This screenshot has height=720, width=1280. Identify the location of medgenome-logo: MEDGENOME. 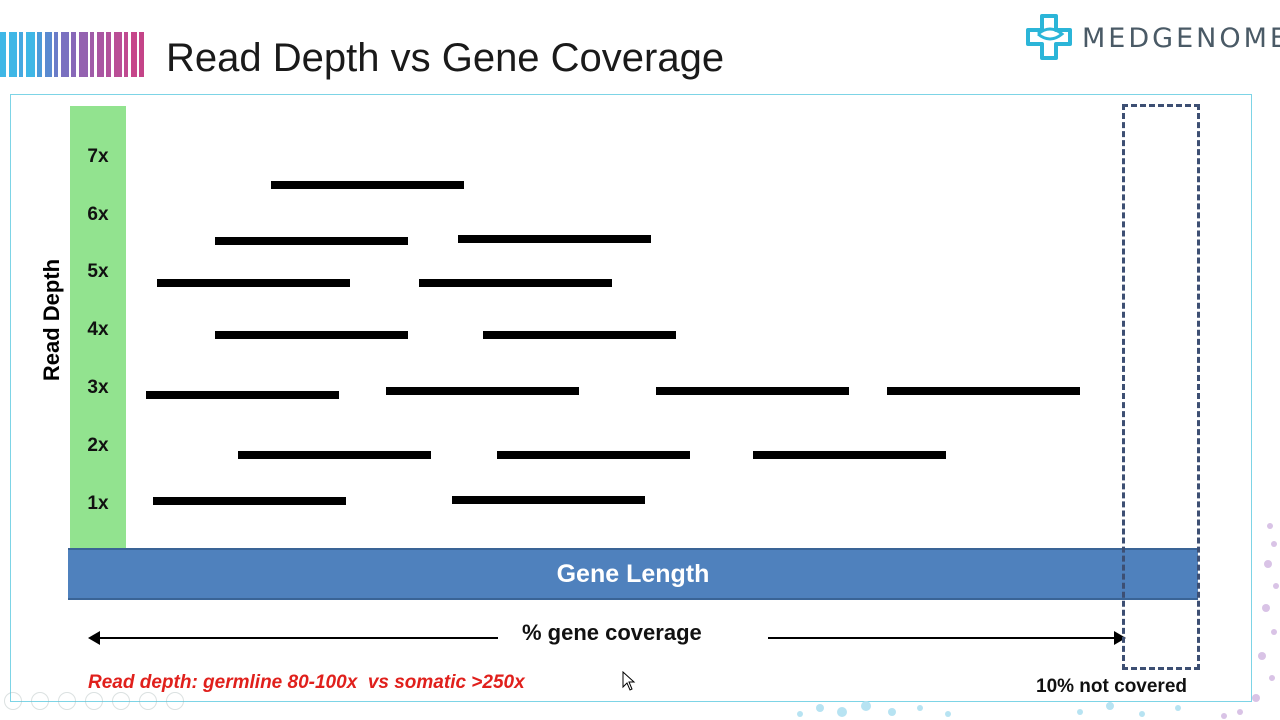
(1152, 38).